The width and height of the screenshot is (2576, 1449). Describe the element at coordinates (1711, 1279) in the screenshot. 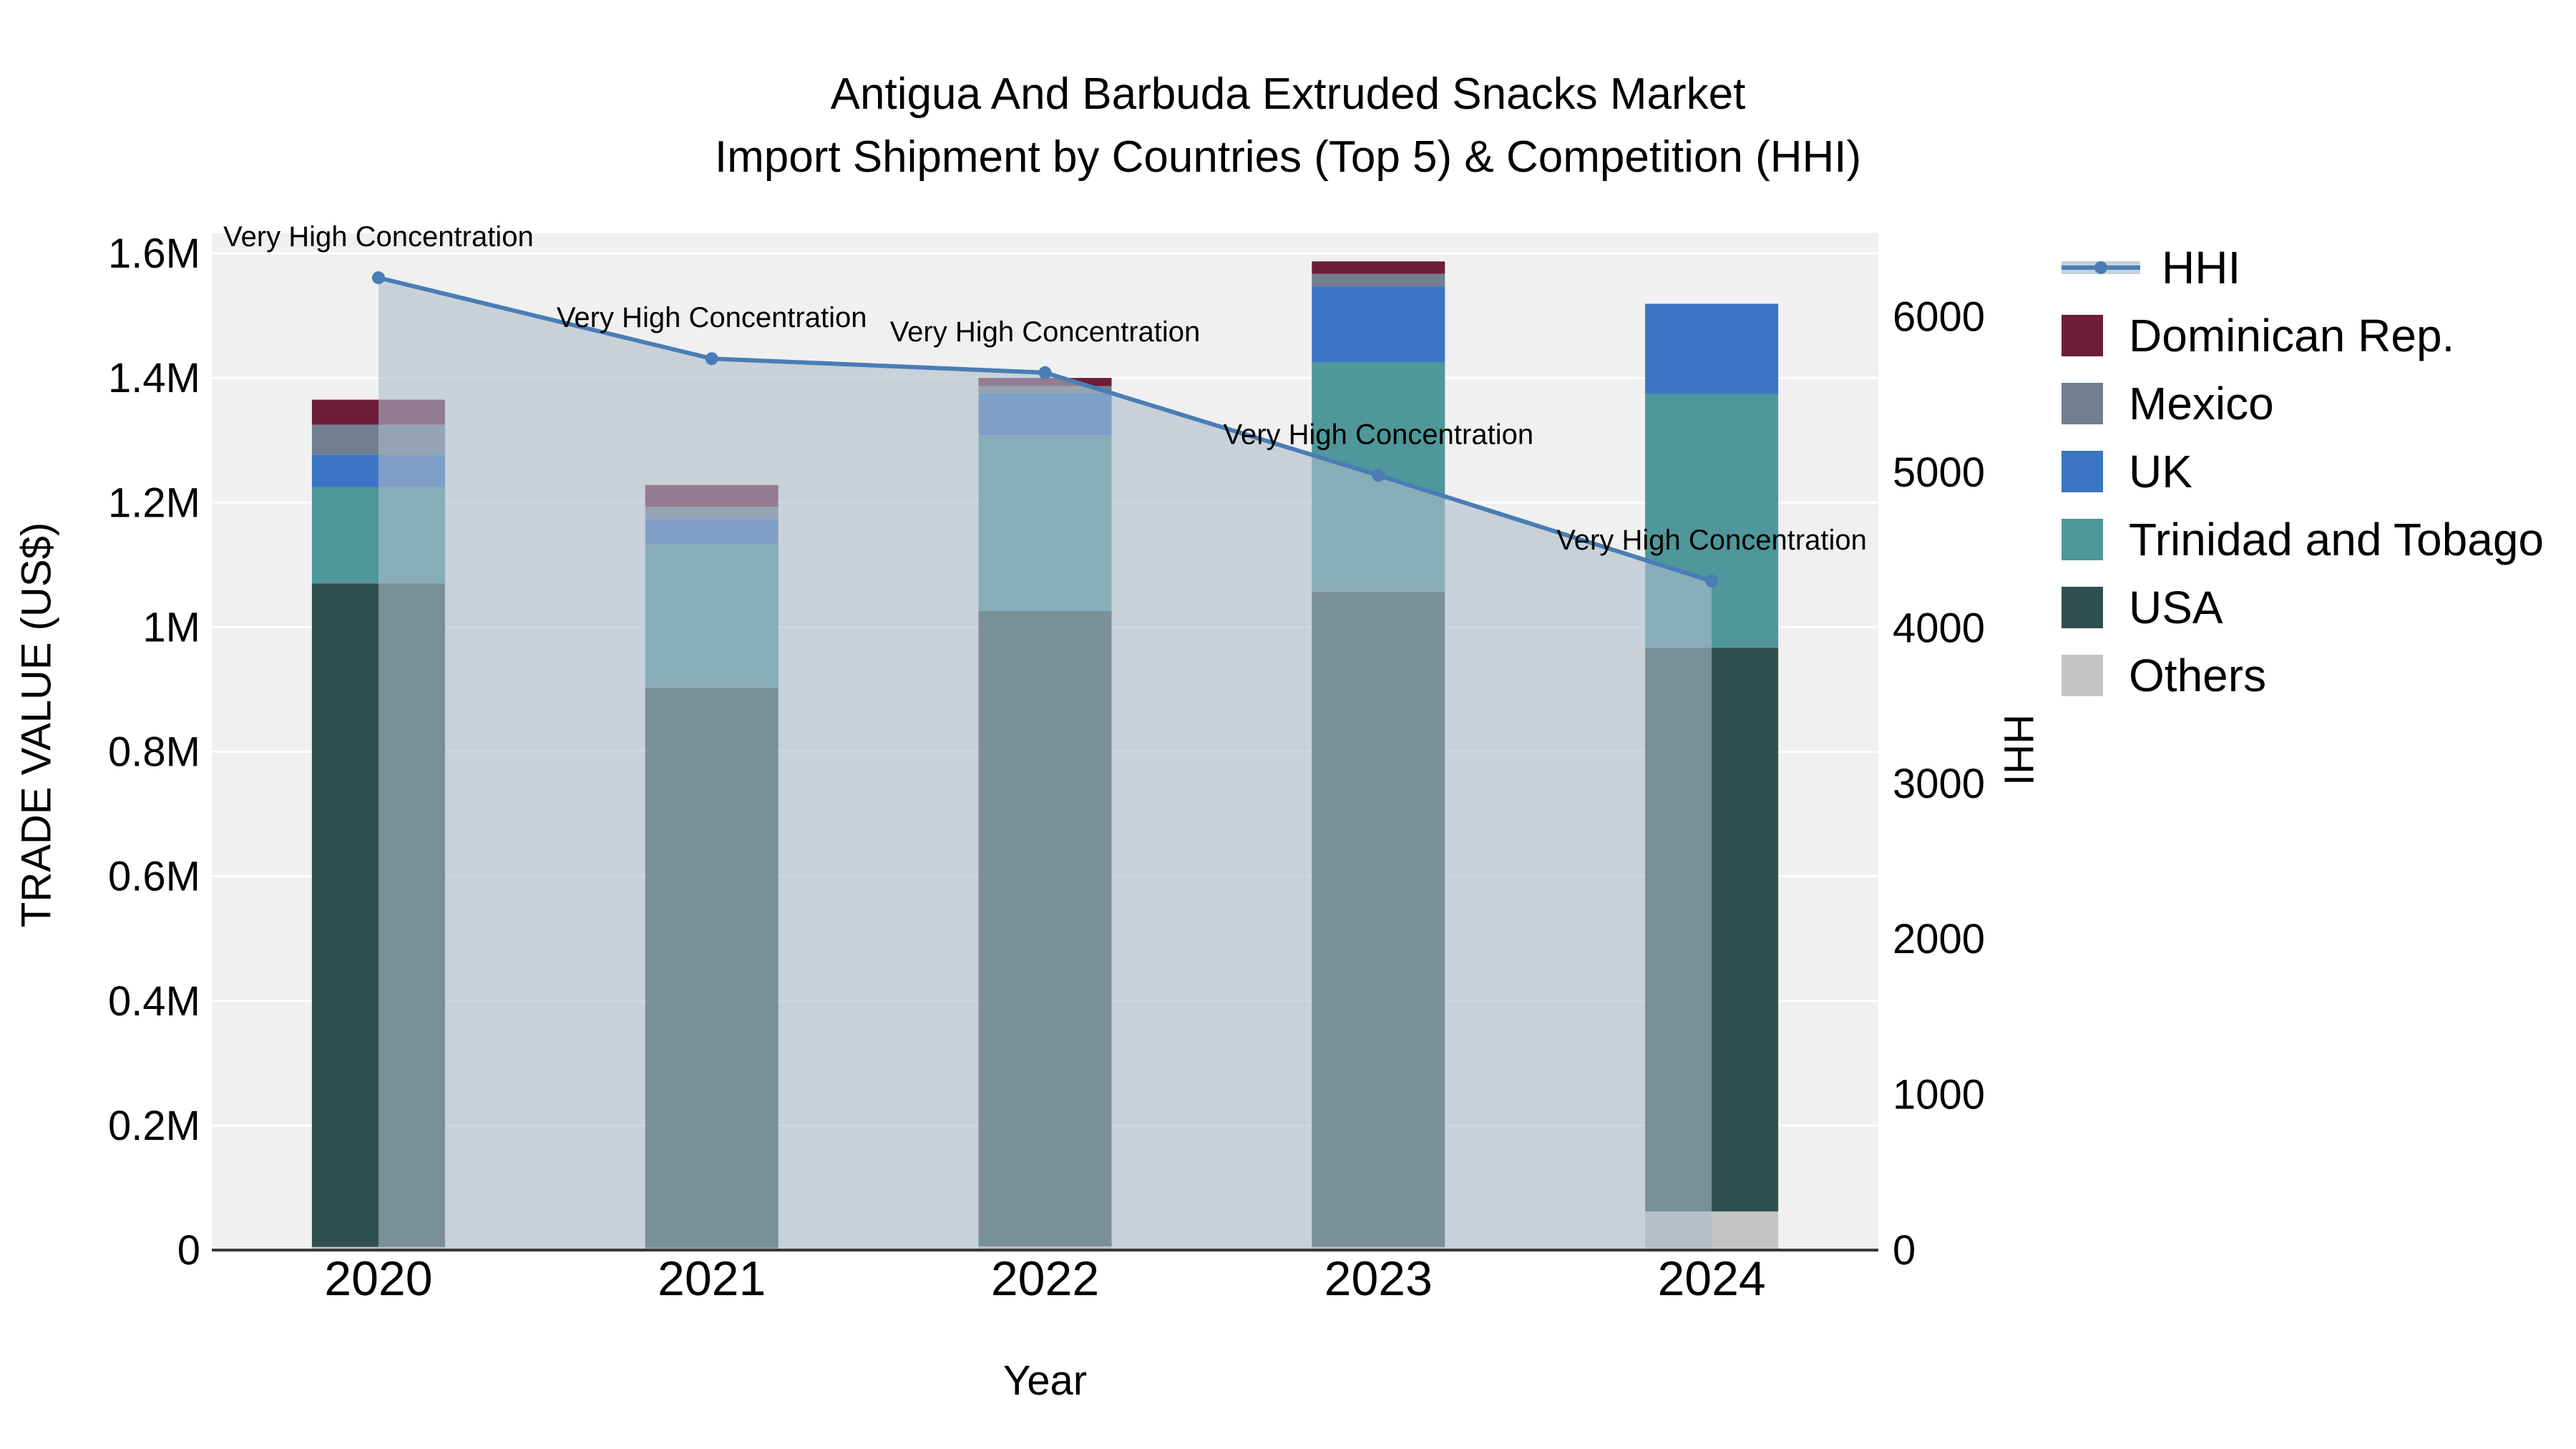

I see `x-tick-label: 2024` at that location.